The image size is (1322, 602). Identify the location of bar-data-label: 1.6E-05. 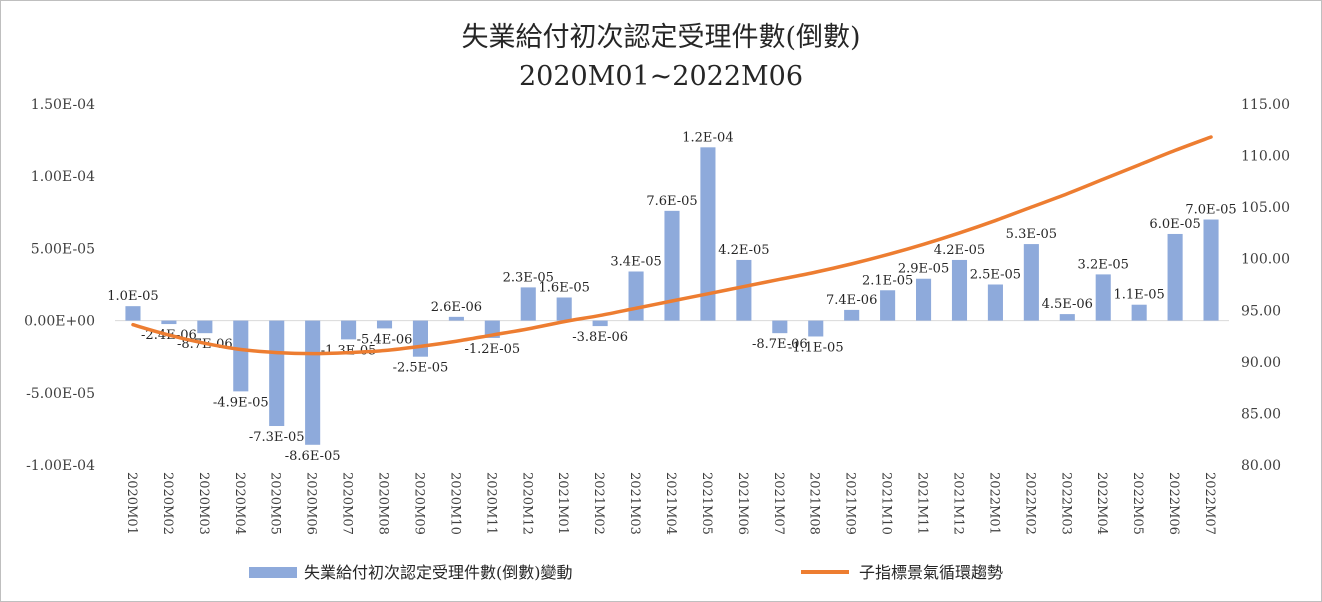
(564, 287).